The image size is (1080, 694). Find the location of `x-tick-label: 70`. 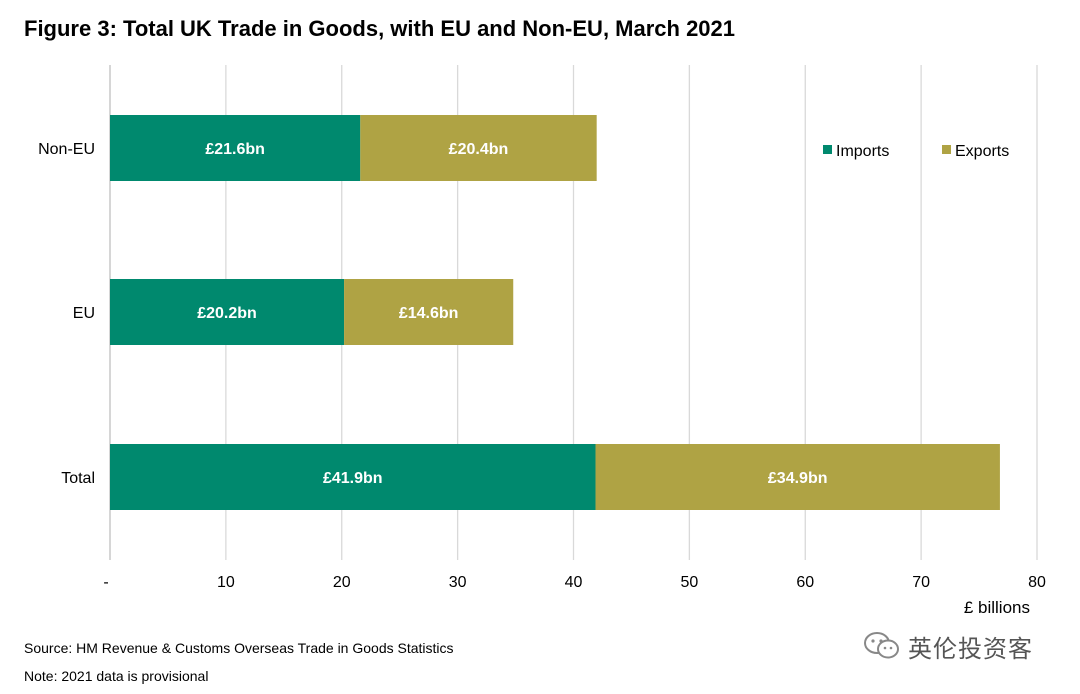

x-tick-label: 70 is located at coordinates (921, 582).